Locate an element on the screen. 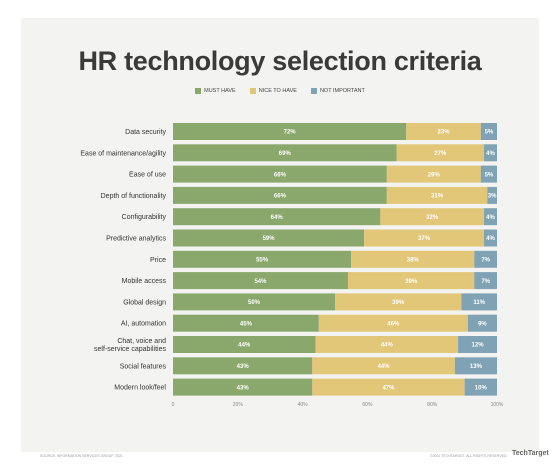  data-label: 32% is located at coordinates (432, 218).